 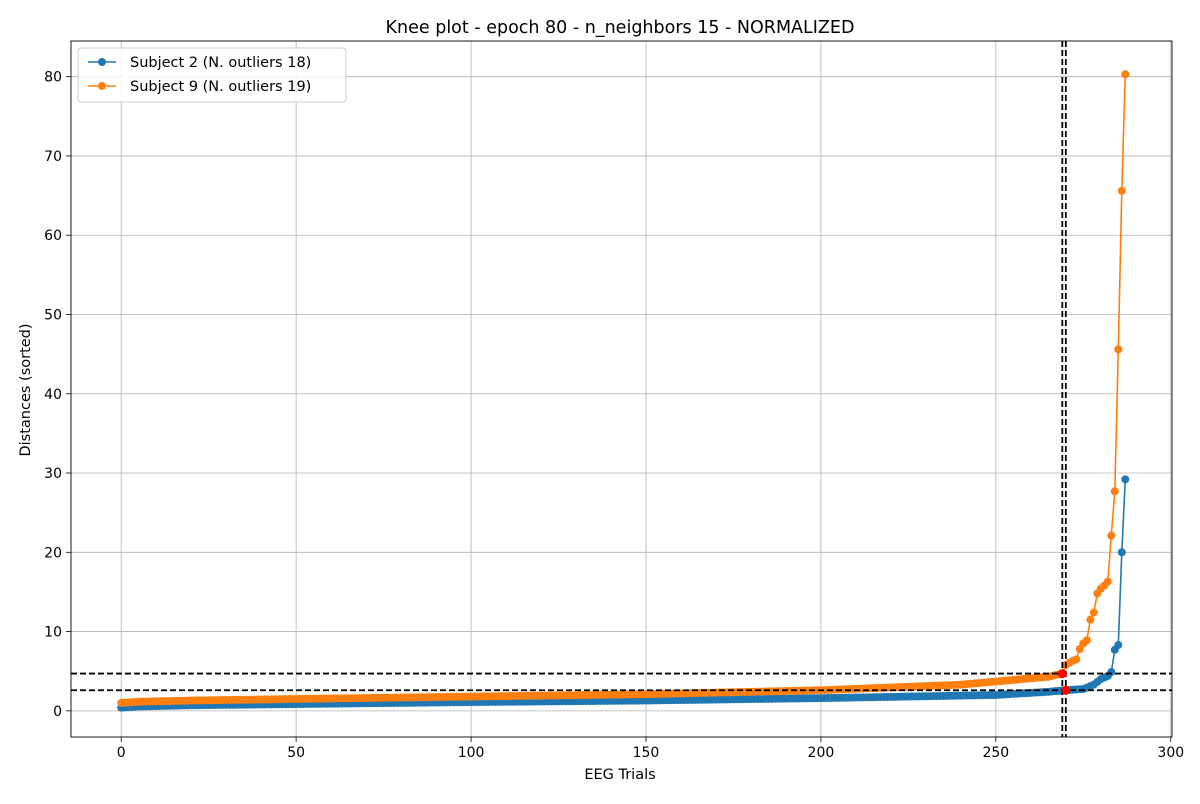 What do you see at coordinates (53, 474) in the screenshot?
I see `y-tick-label: 30` at bounding box center [53, 474].